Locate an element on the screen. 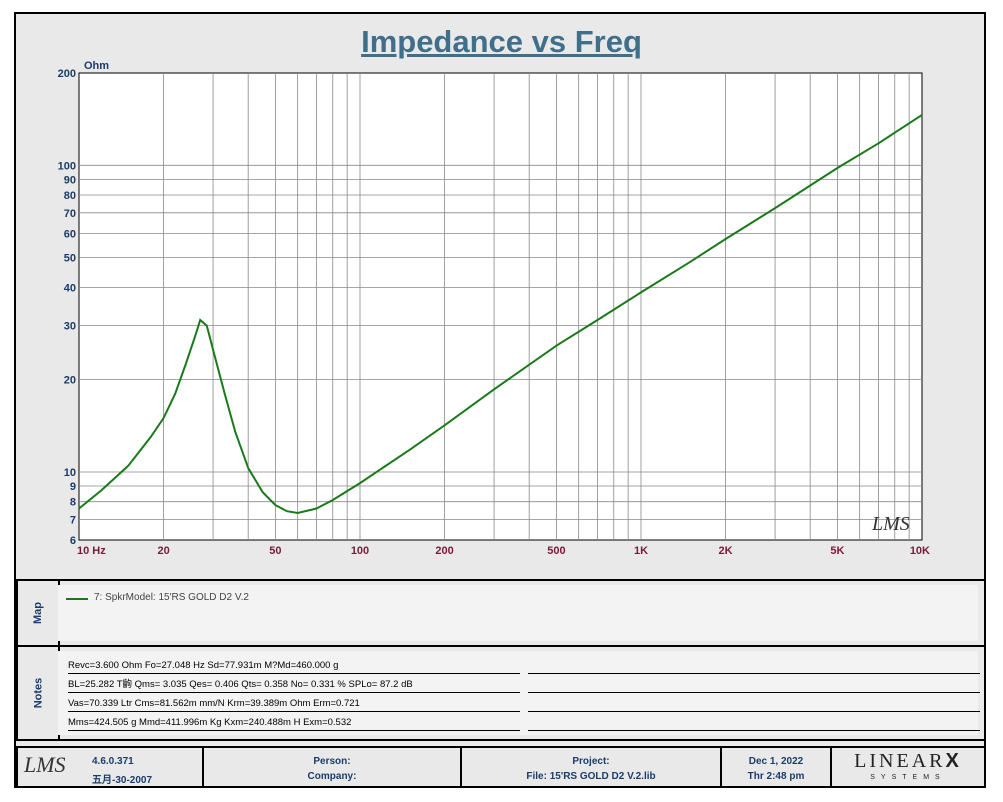  footer-brand-x: X is located at coordinates (953, 761).